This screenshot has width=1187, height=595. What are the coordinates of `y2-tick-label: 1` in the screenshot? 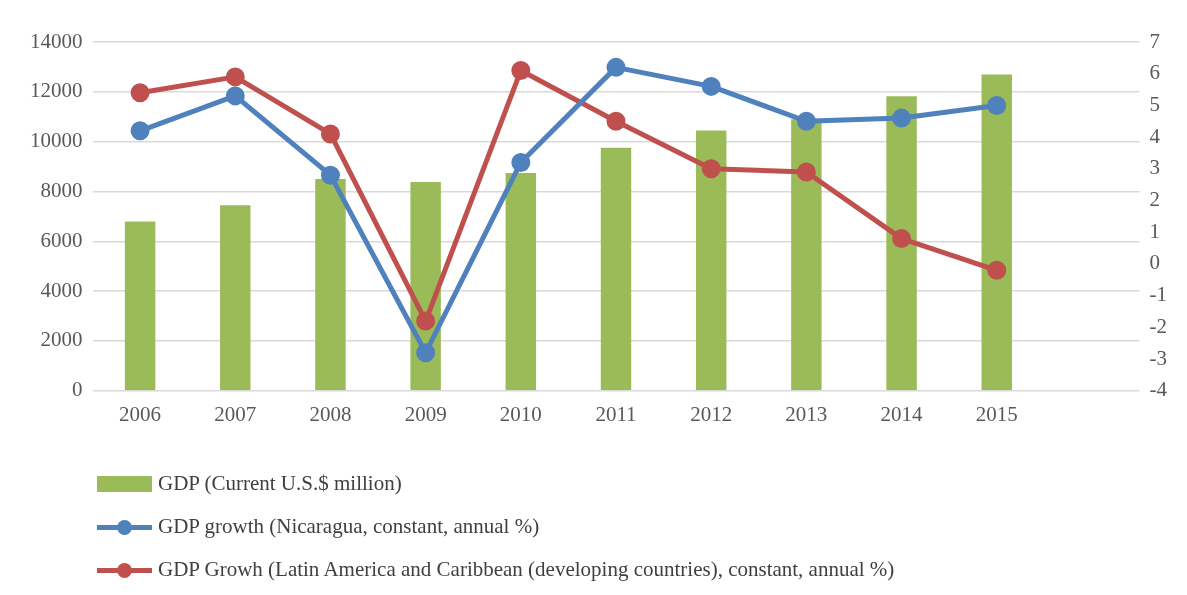 It's located at (1155, 230).